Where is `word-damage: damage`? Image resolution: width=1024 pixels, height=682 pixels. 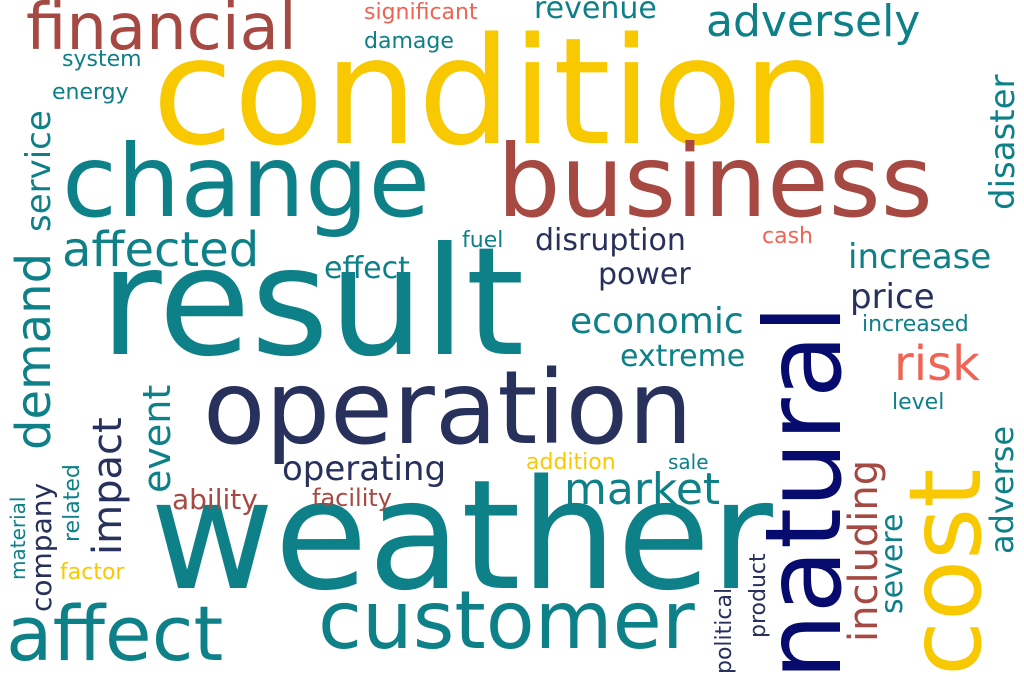
word-damage: damage is located at coordinates (409, 41).